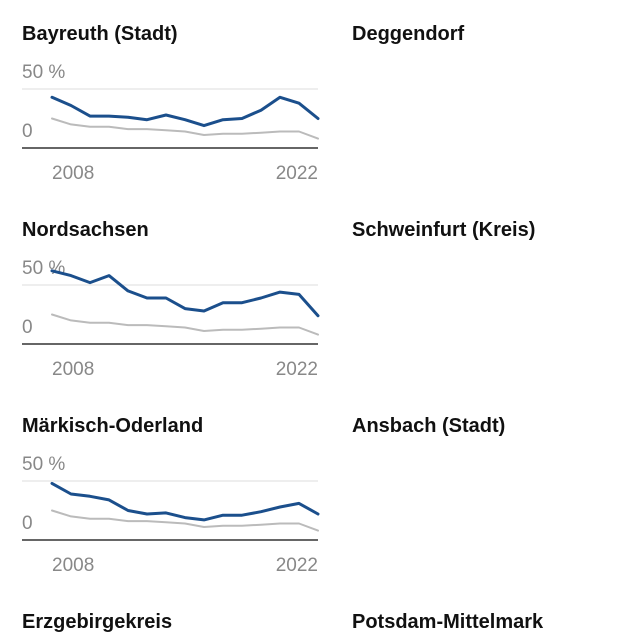 The width and height of the screenshot is (640, 640). Describe the element at coordinates (112, 426) in the screenshot. I see `panel-title: Märkisch-Oderland` at that location.